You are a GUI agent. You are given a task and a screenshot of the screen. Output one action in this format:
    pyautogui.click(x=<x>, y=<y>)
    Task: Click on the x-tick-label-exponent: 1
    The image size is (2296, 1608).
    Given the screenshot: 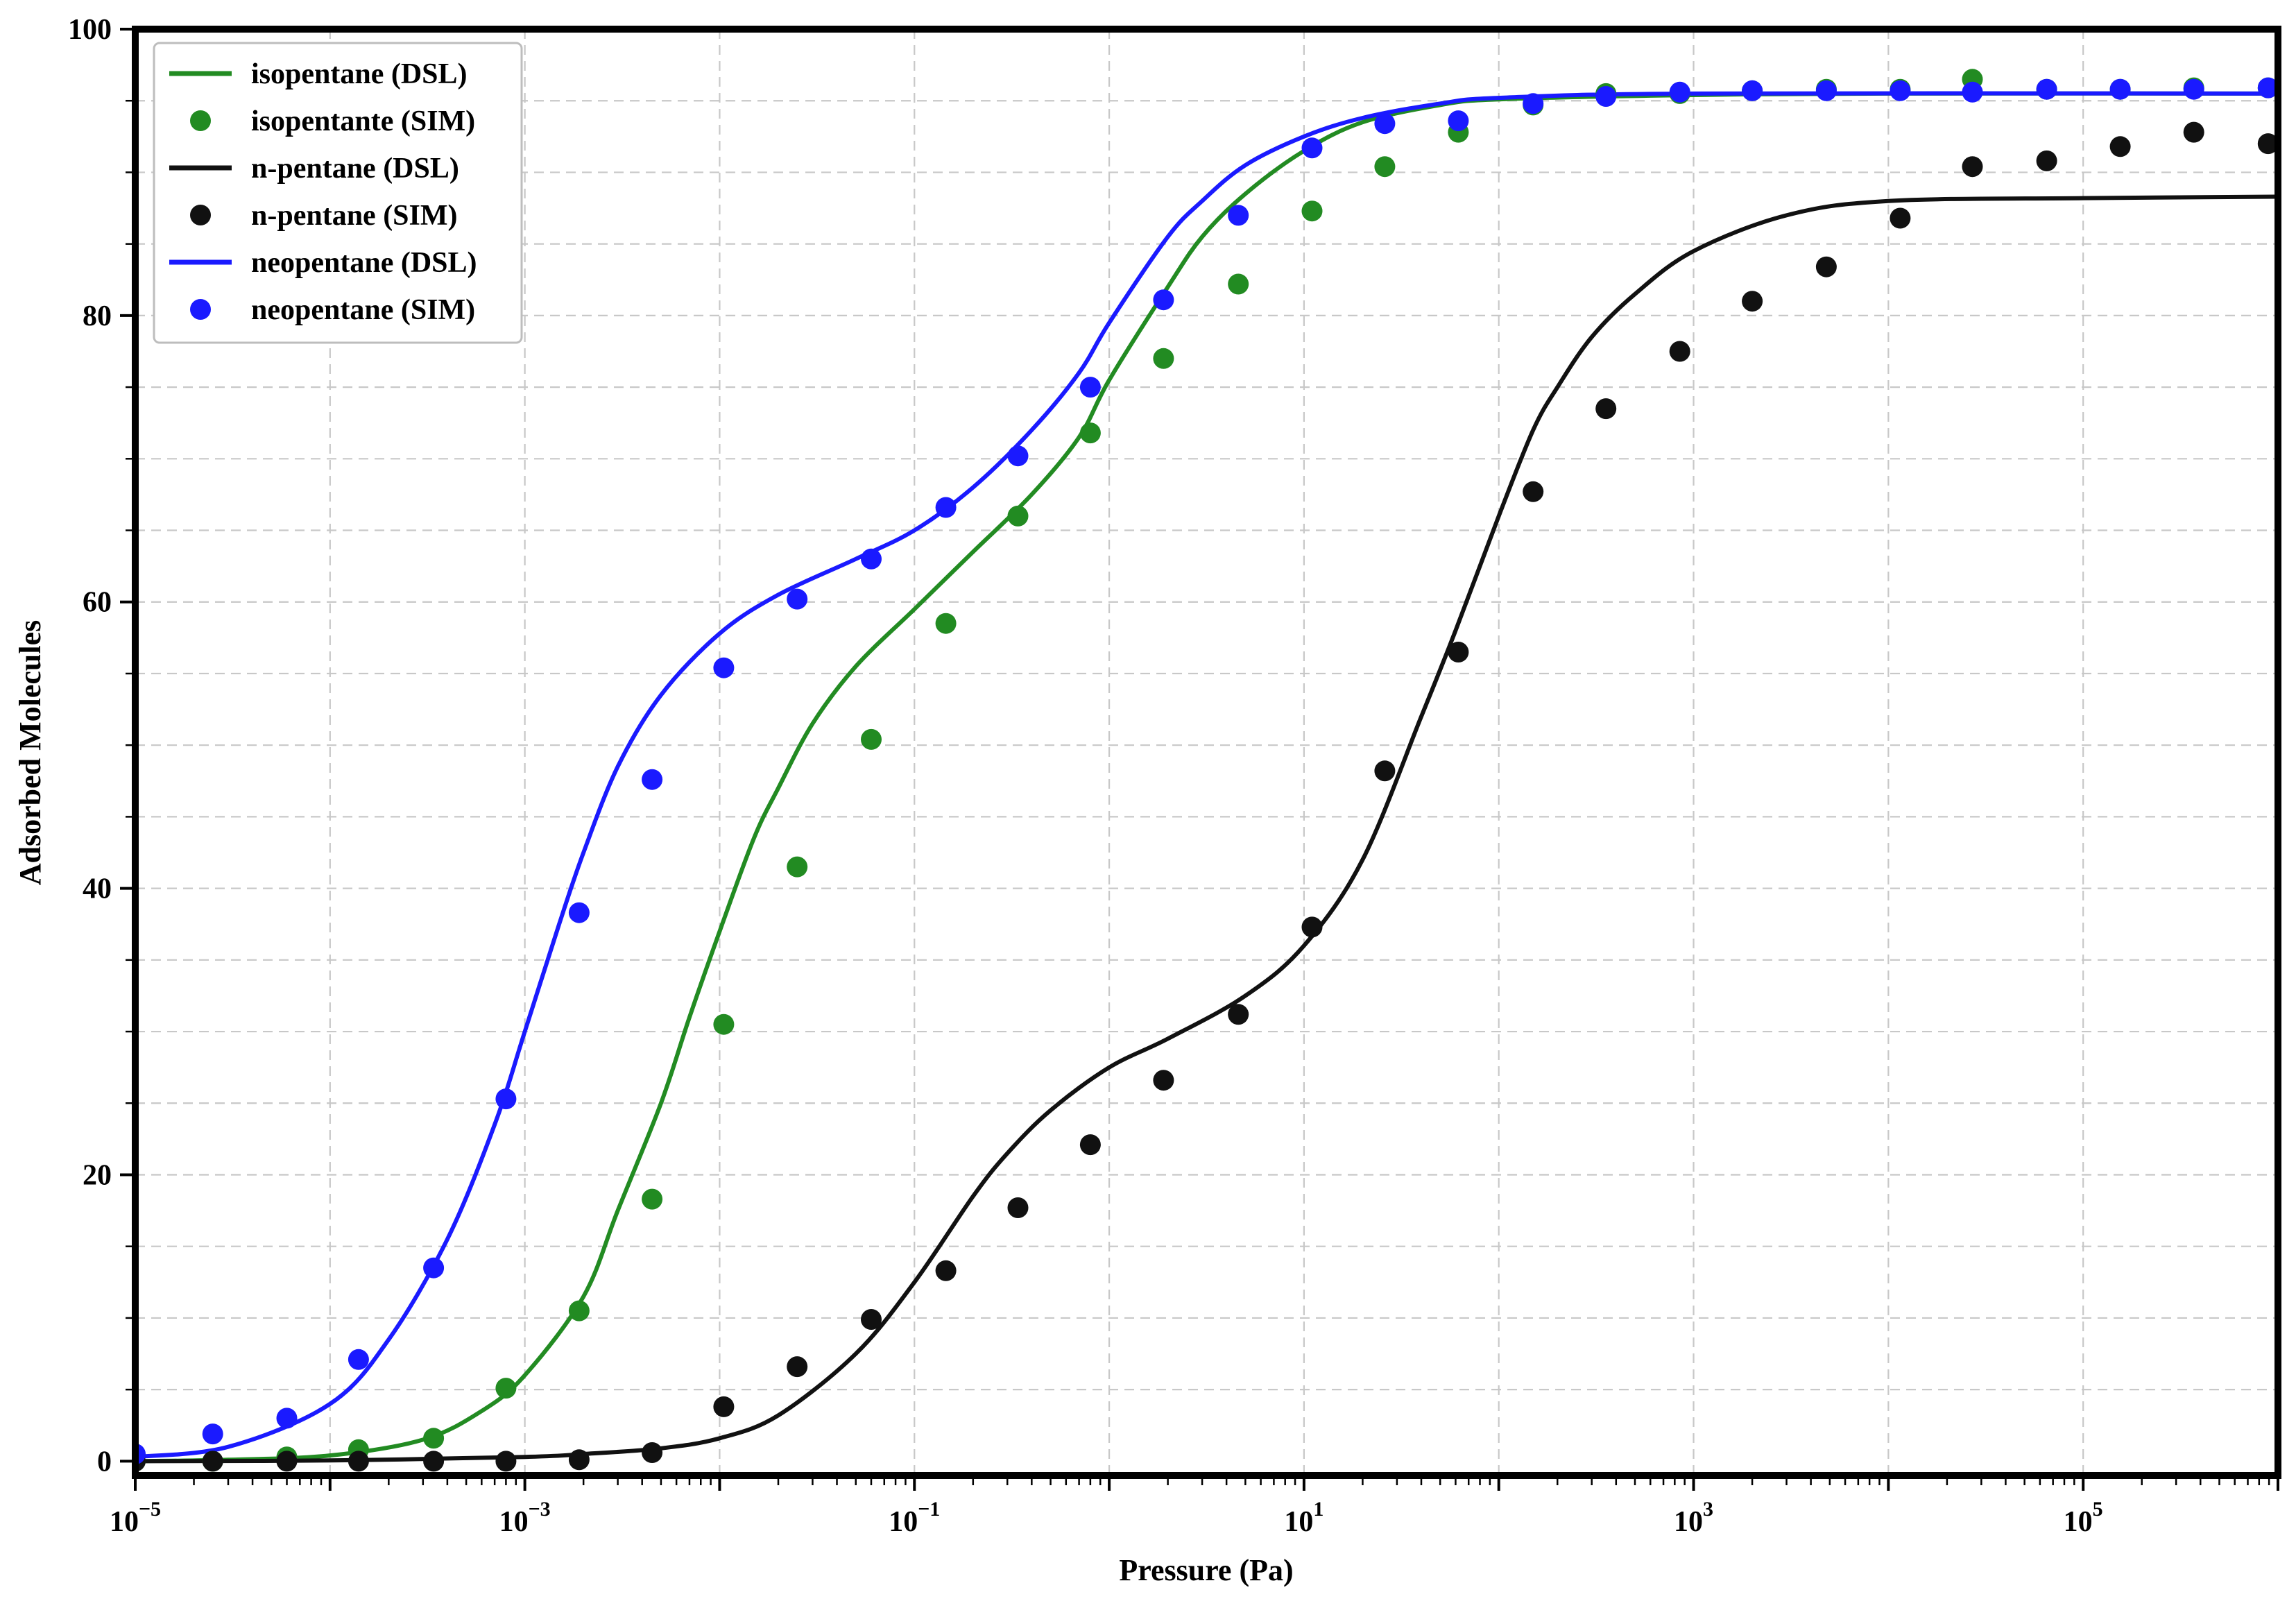 What is the action you would take?
    pyautogui.click(x=1318, y=1509)
    